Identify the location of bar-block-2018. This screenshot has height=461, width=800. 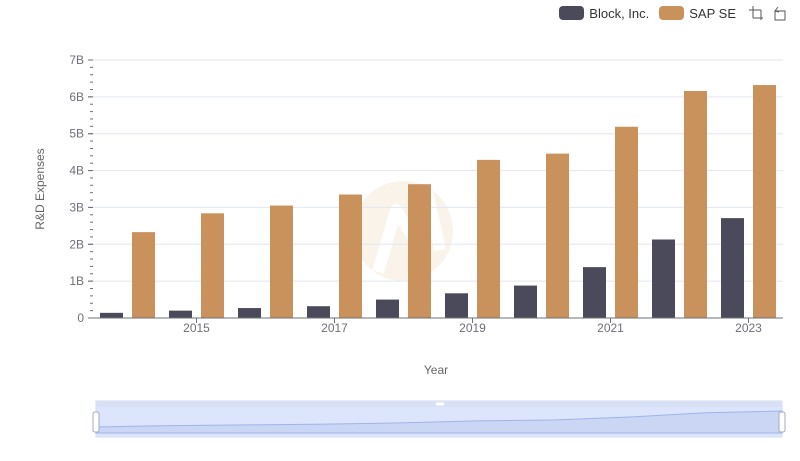
(387, 308).